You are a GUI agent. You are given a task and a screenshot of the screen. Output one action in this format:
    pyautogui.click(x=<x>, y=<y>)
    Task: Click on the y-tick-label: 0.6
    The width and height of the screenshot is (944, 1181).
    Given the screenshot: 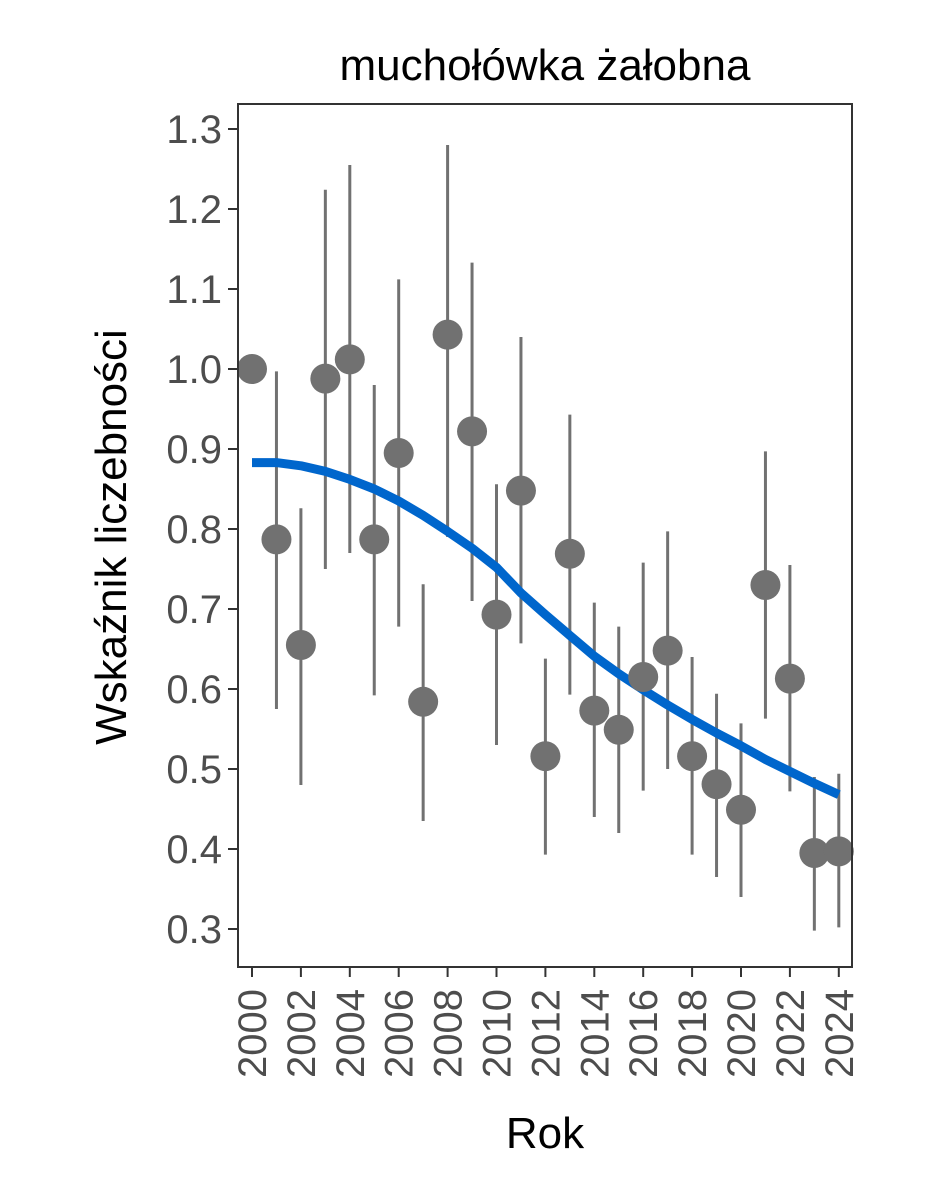 What is the action you would take?
    pyautogui.click(x=194, y=690)
    